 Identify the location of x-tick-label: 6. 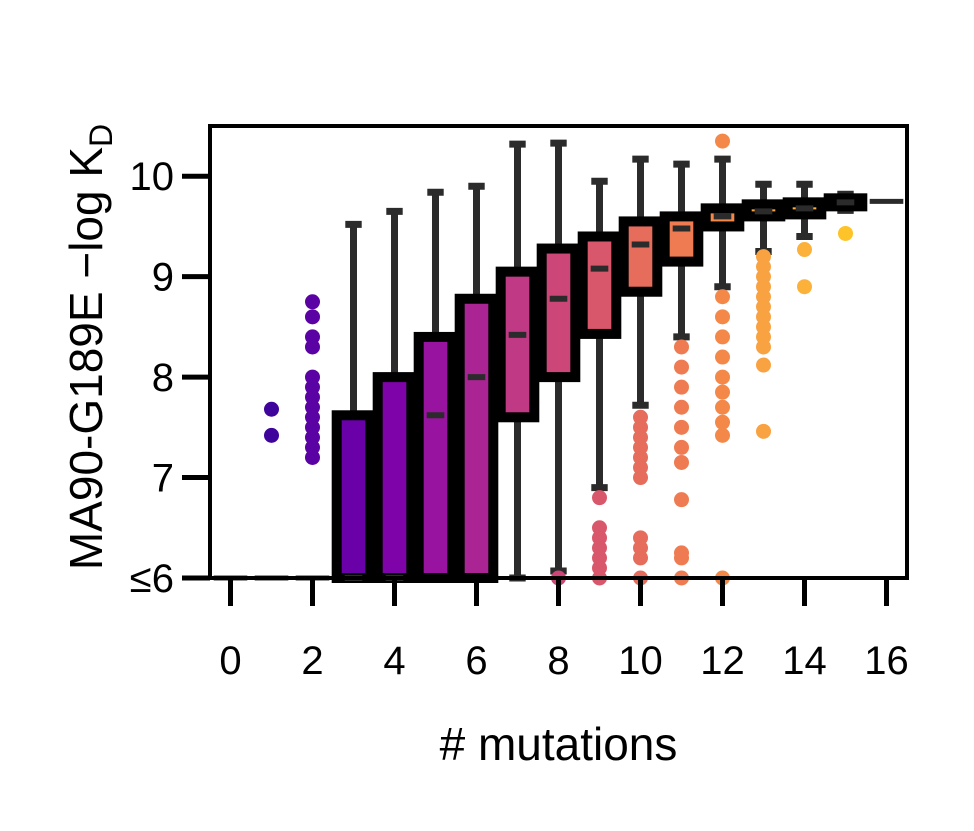
(476, 661).